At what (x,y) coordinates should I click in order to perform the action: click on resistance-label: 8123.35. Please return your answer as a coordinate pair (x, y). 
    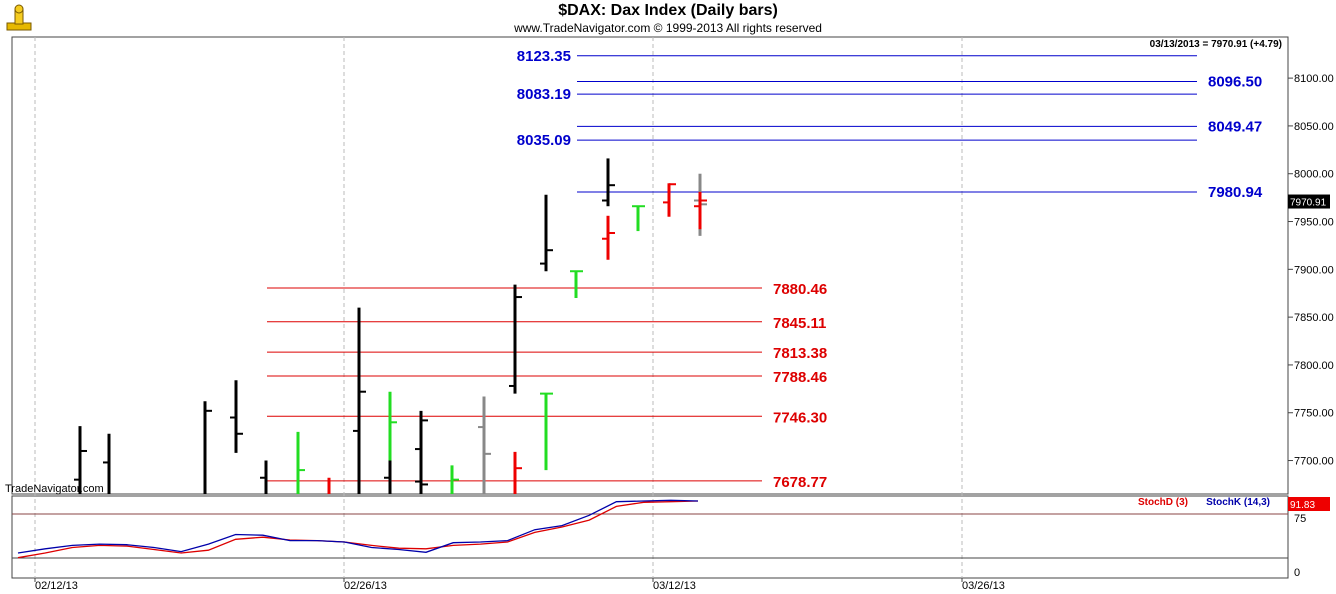
    Looking at the image, I should click on (544, 56).